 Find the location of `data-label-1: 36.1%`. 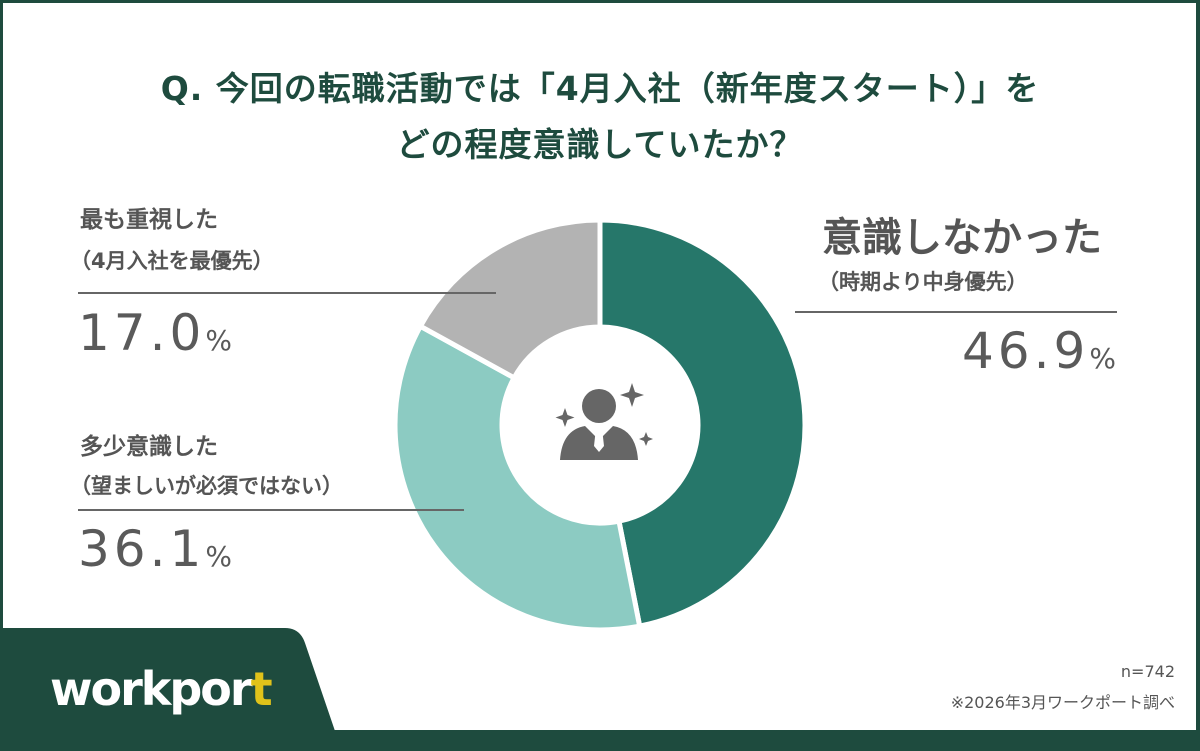

data-label-1: 36.1% is located at coordinates (155, 549).